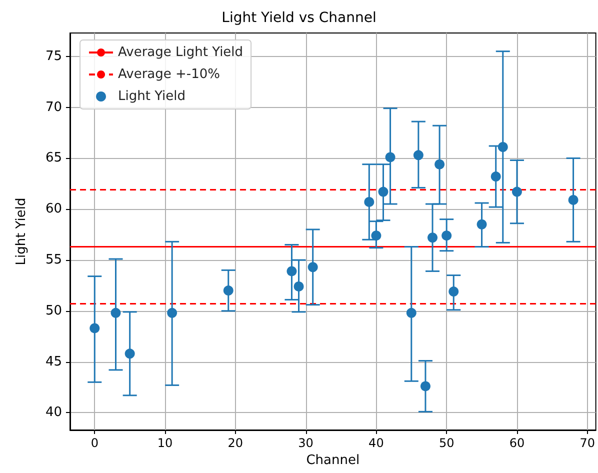  I want to click on y-tick-label: 70, so click(53, 107).